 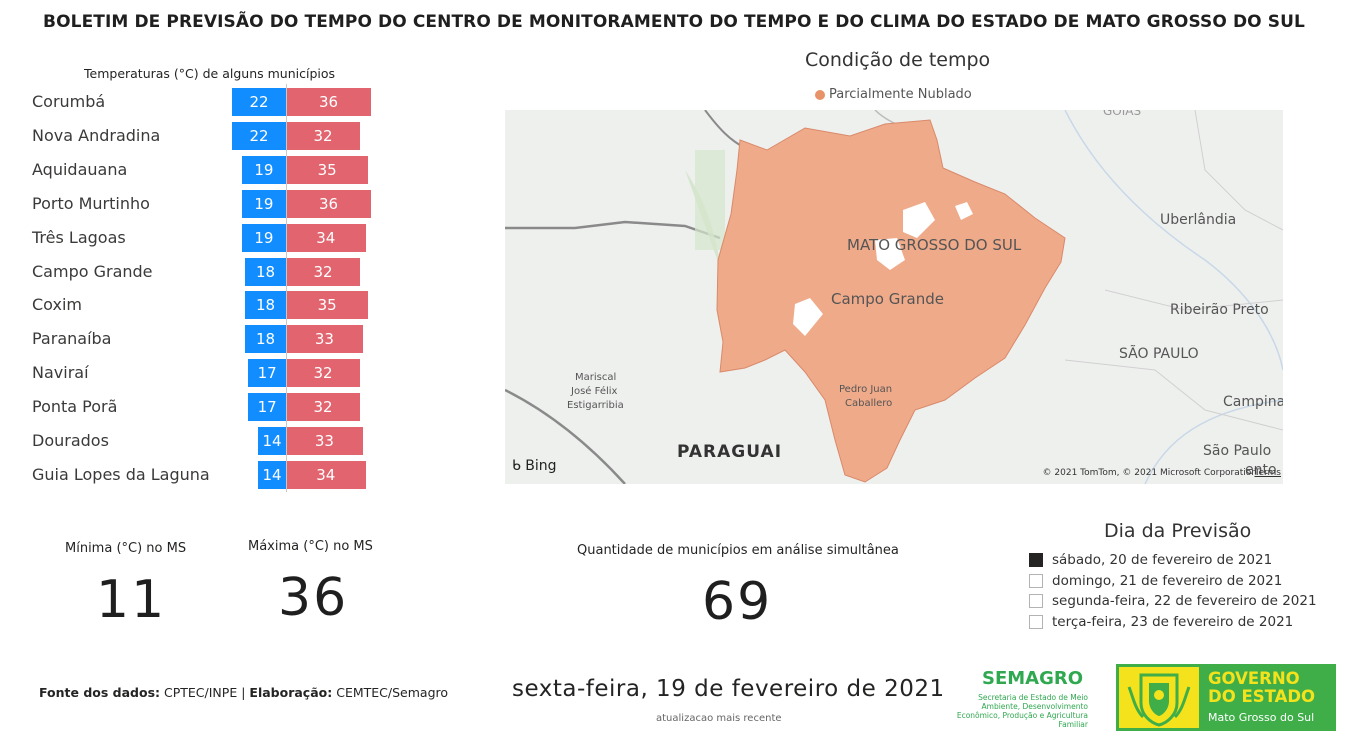 What do you see at coordinates (1159, 354) in the screenshot?
I see `map-label-sp-state: SÃO PAULO` at bounding box center [1159, 354].